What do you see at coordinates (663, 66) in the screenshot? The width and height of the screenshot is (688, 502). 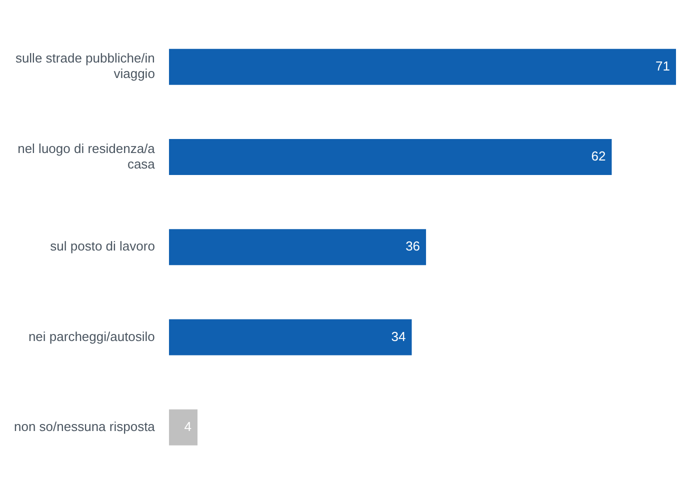 I see `data-label: 71` at bounding box center [663, 66].